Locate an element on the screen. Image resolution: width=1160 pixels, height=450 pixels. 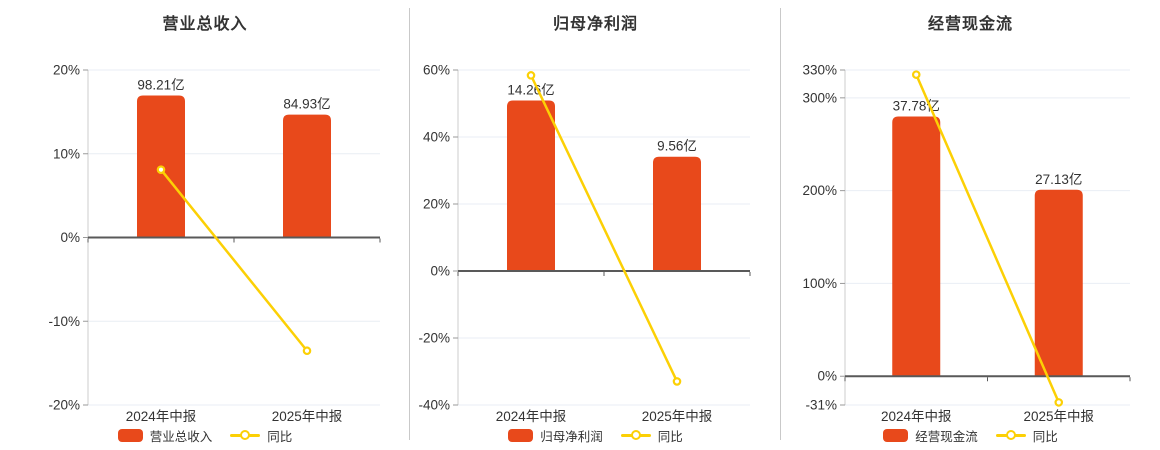
y-tick-label: 10% is located at coordinates (66, 153).